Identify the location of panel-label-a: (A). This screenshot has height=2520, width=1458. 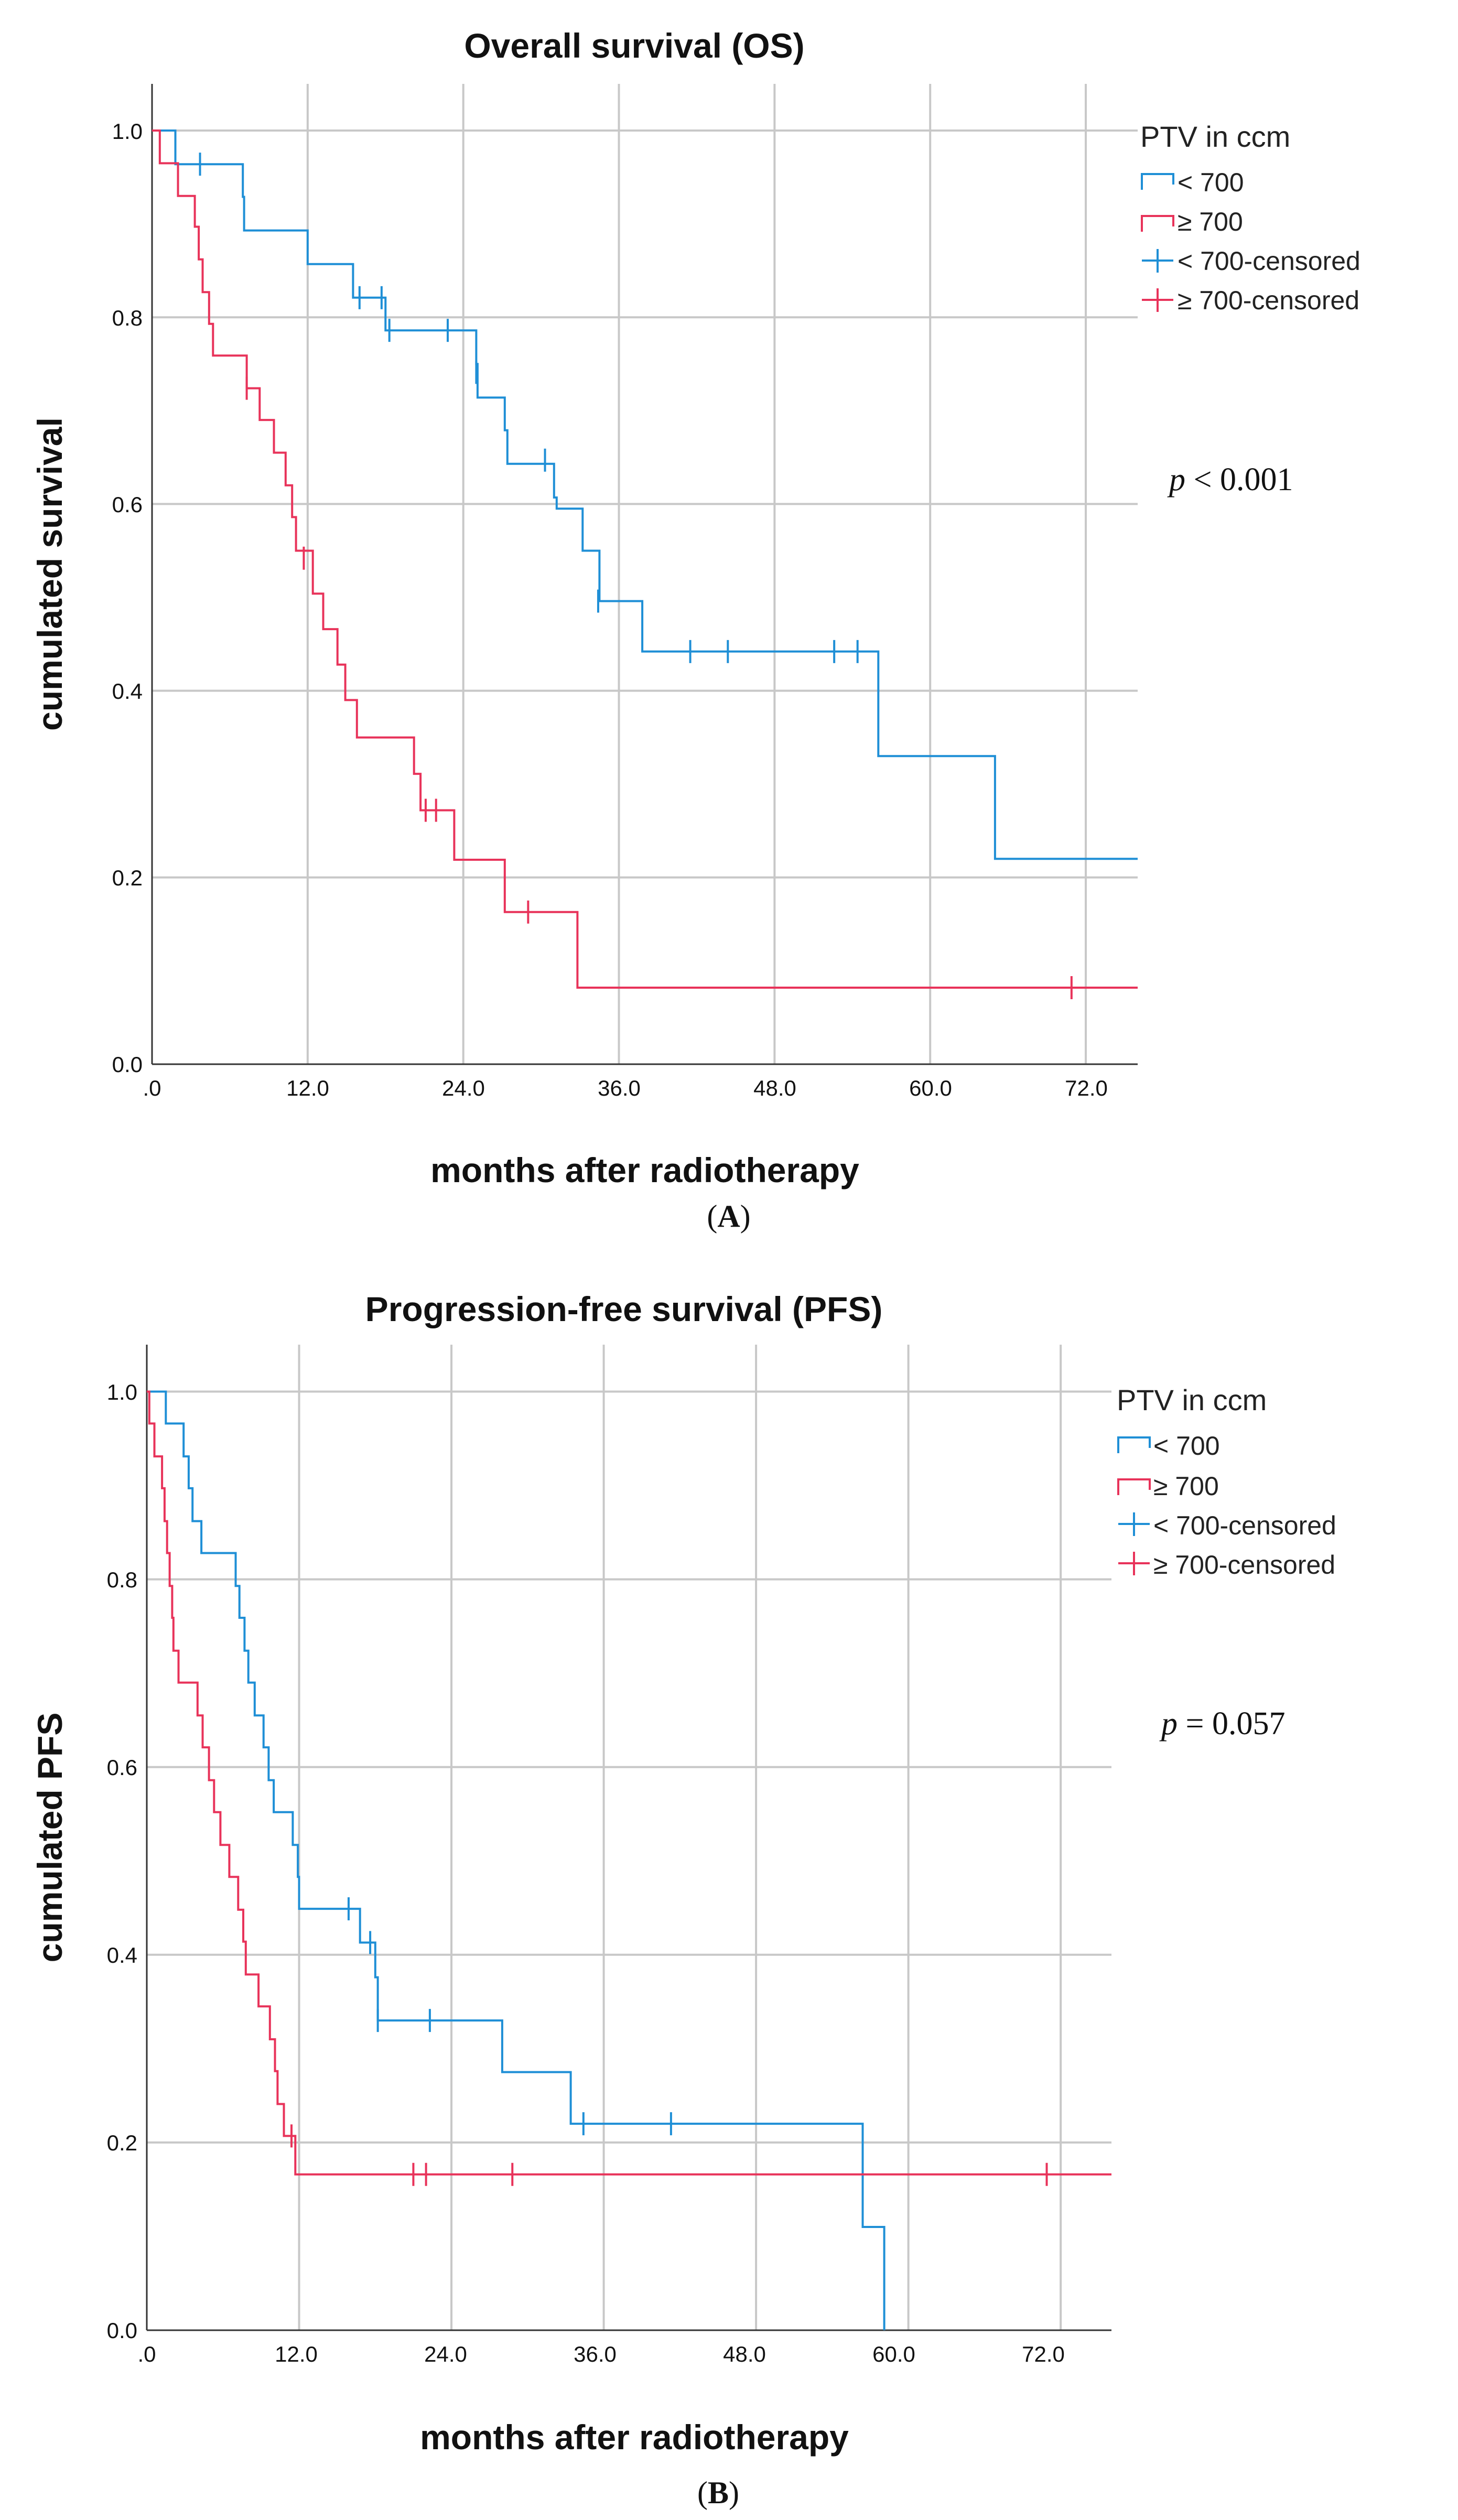
(728, 1216).